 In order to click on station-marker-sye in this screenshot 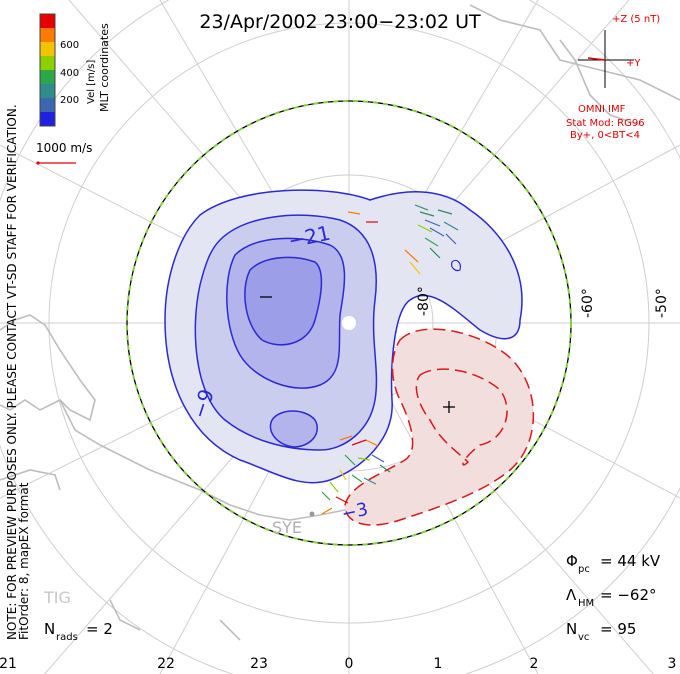, I will do `click(312, 514)`.